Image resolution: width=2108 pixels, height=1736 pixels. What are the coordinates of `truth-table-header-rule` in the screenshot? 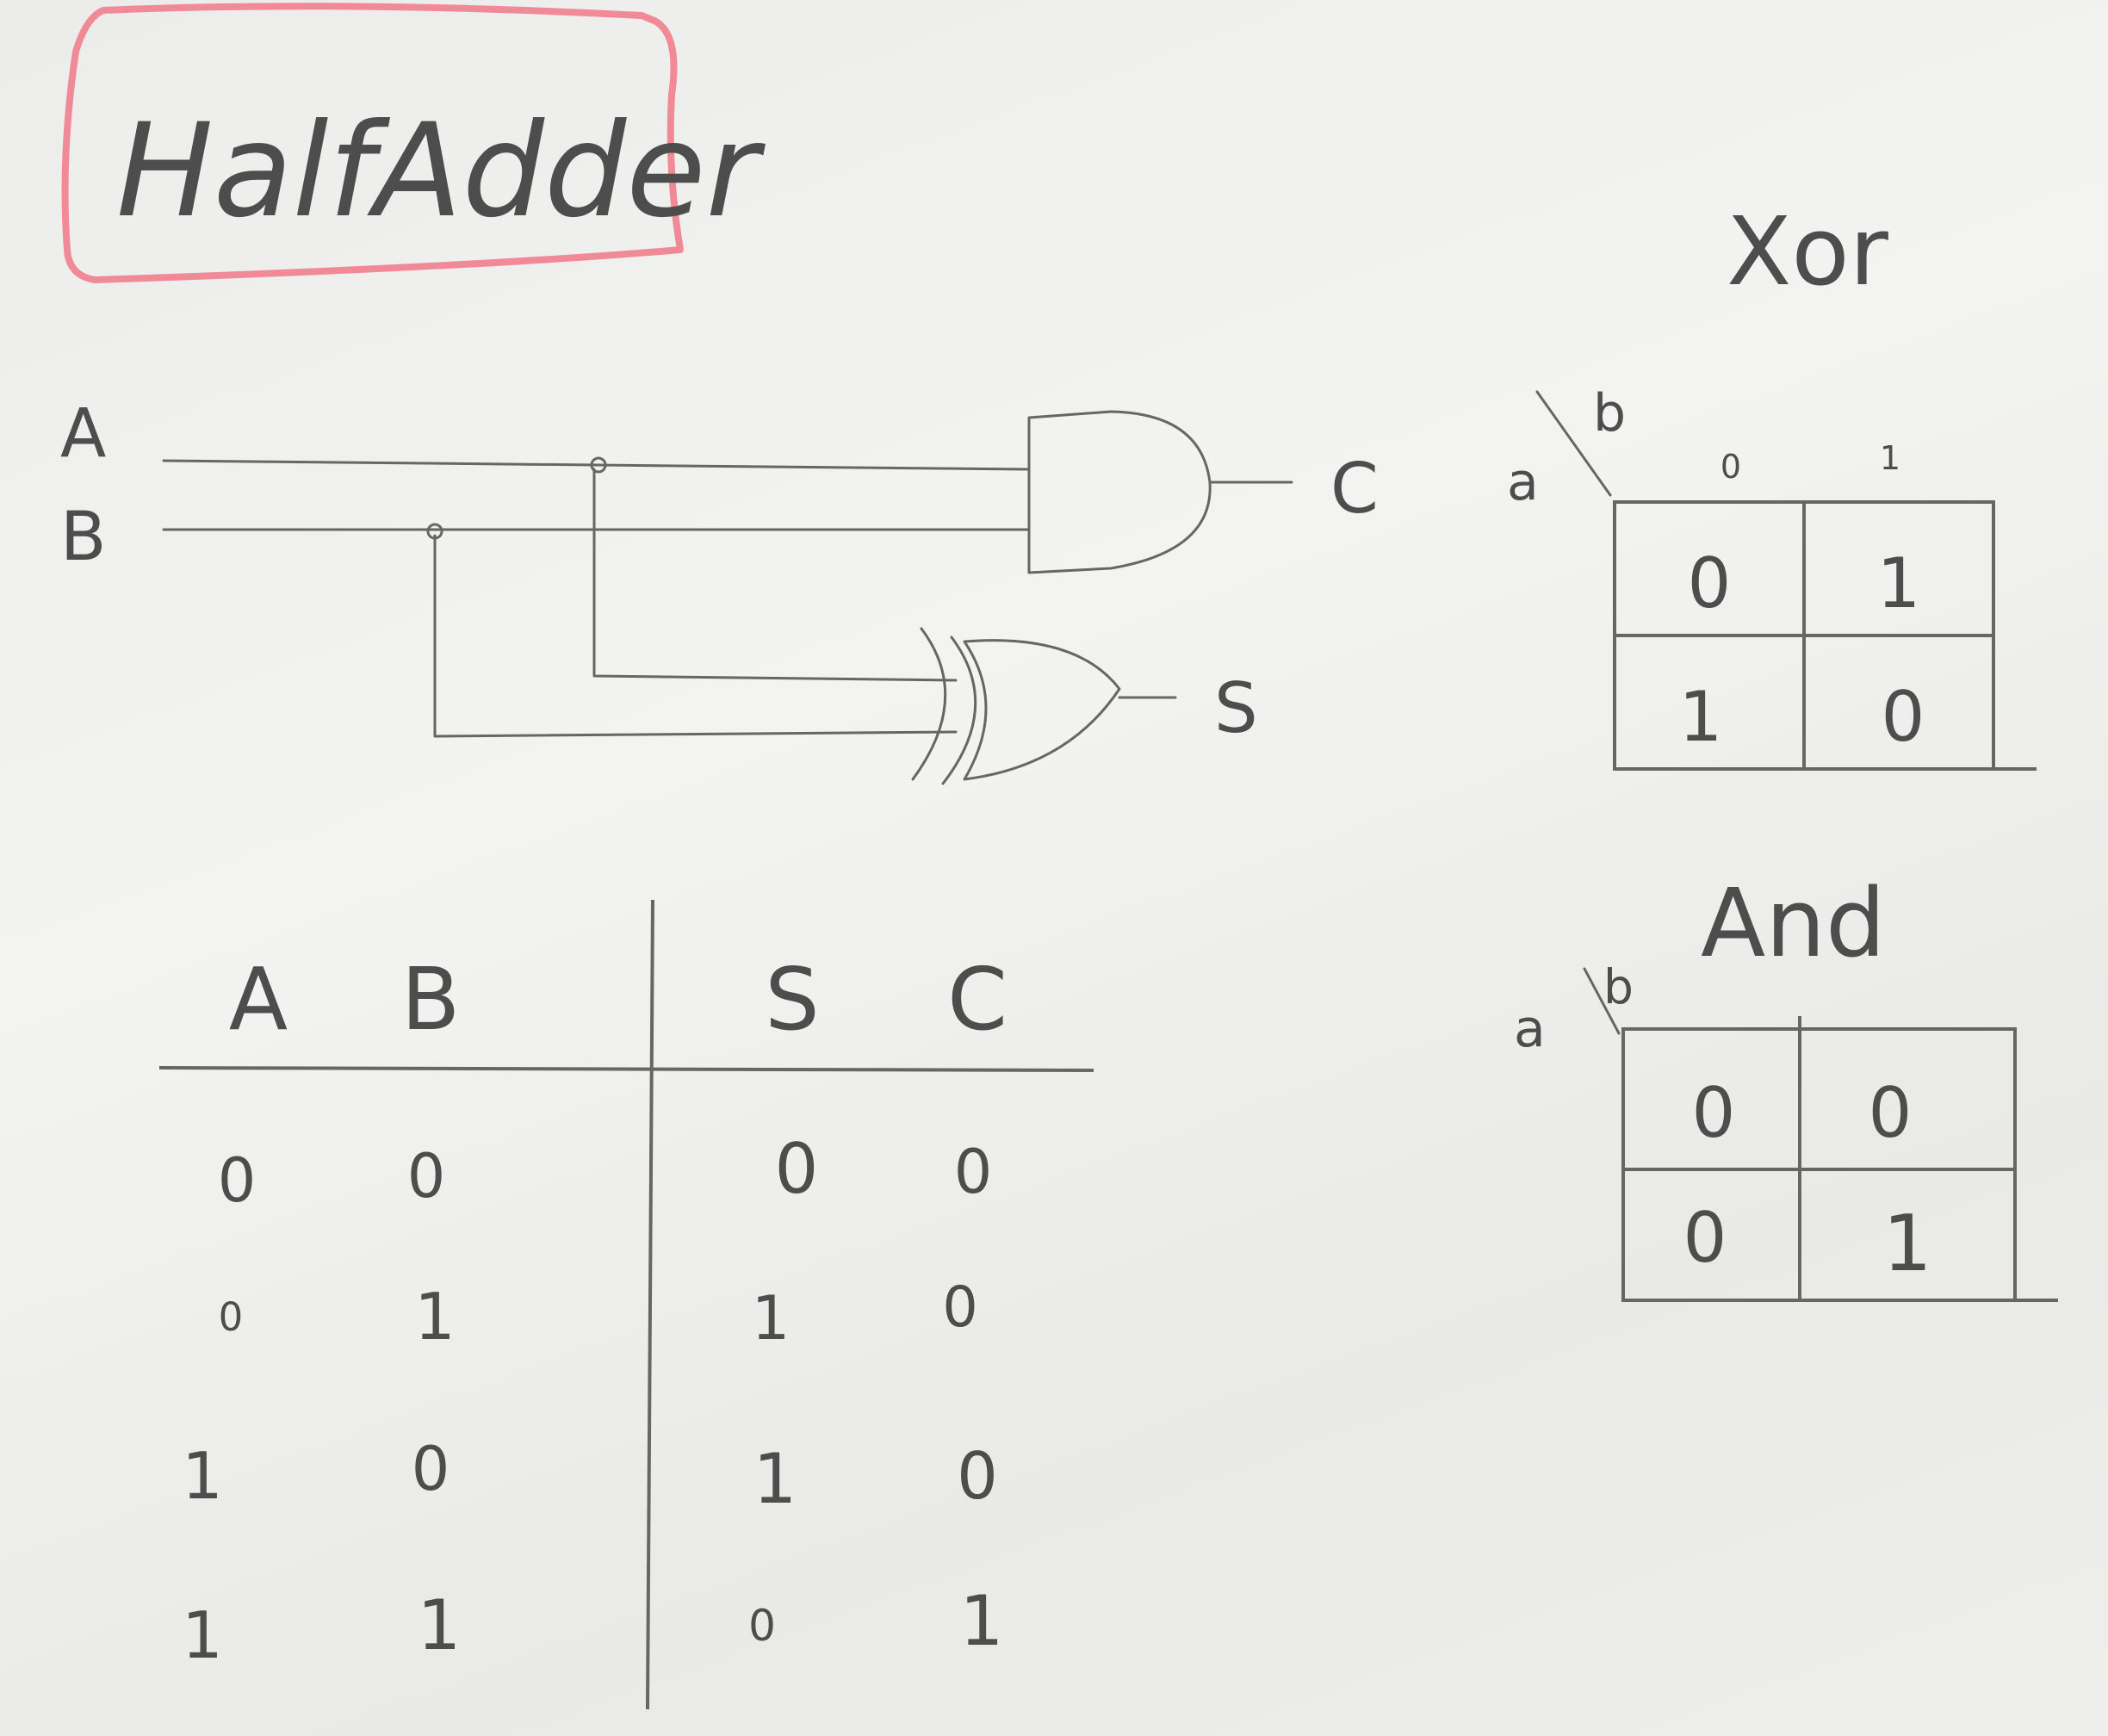 It's located at (626, 1069).